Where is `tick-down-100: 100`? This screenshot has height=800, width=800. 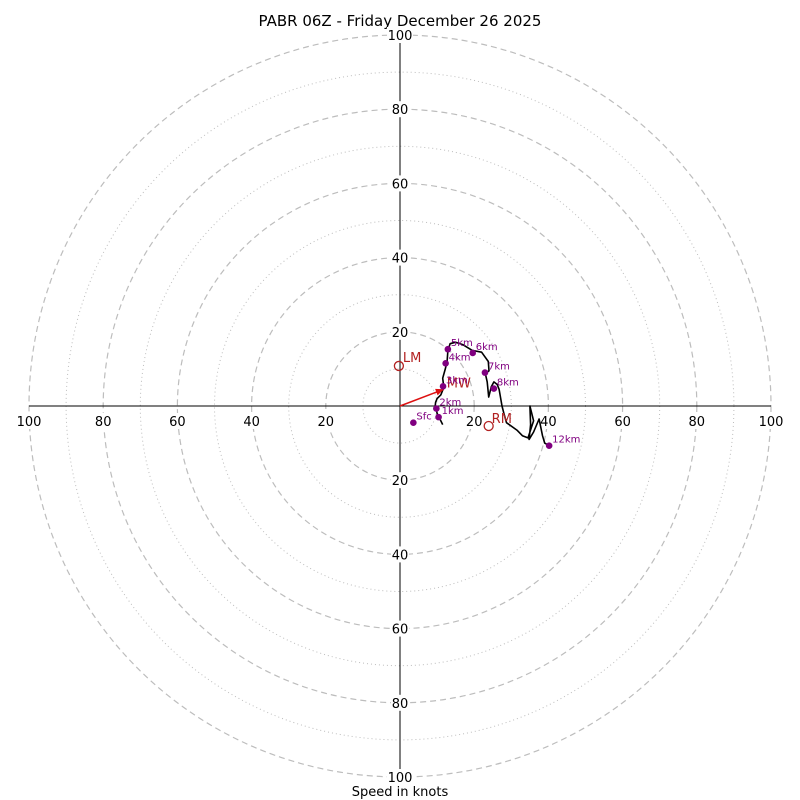 tick-down-100: 100 is located at coordinates (400, 778).